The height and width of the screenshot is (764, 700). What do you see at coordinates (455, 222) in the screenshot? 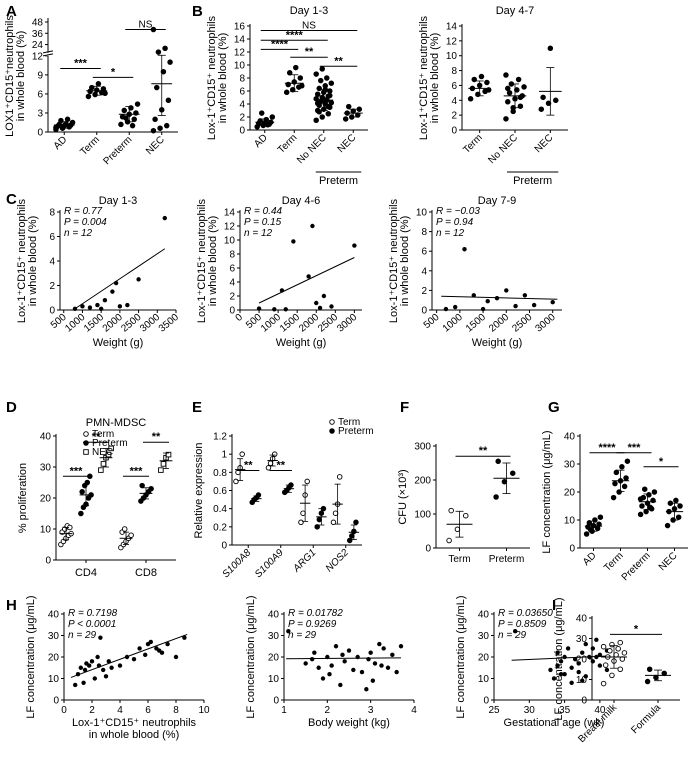
I see `stat-text: P = 0.94` at bounding box center [455, 222].